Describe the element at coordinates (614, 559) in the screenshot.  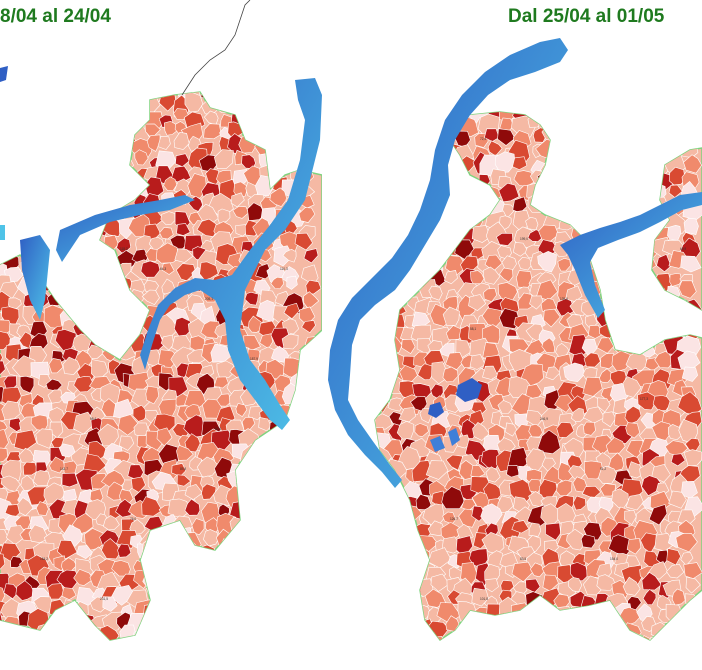
I see `municipality-value-label: 154,0` at that location.